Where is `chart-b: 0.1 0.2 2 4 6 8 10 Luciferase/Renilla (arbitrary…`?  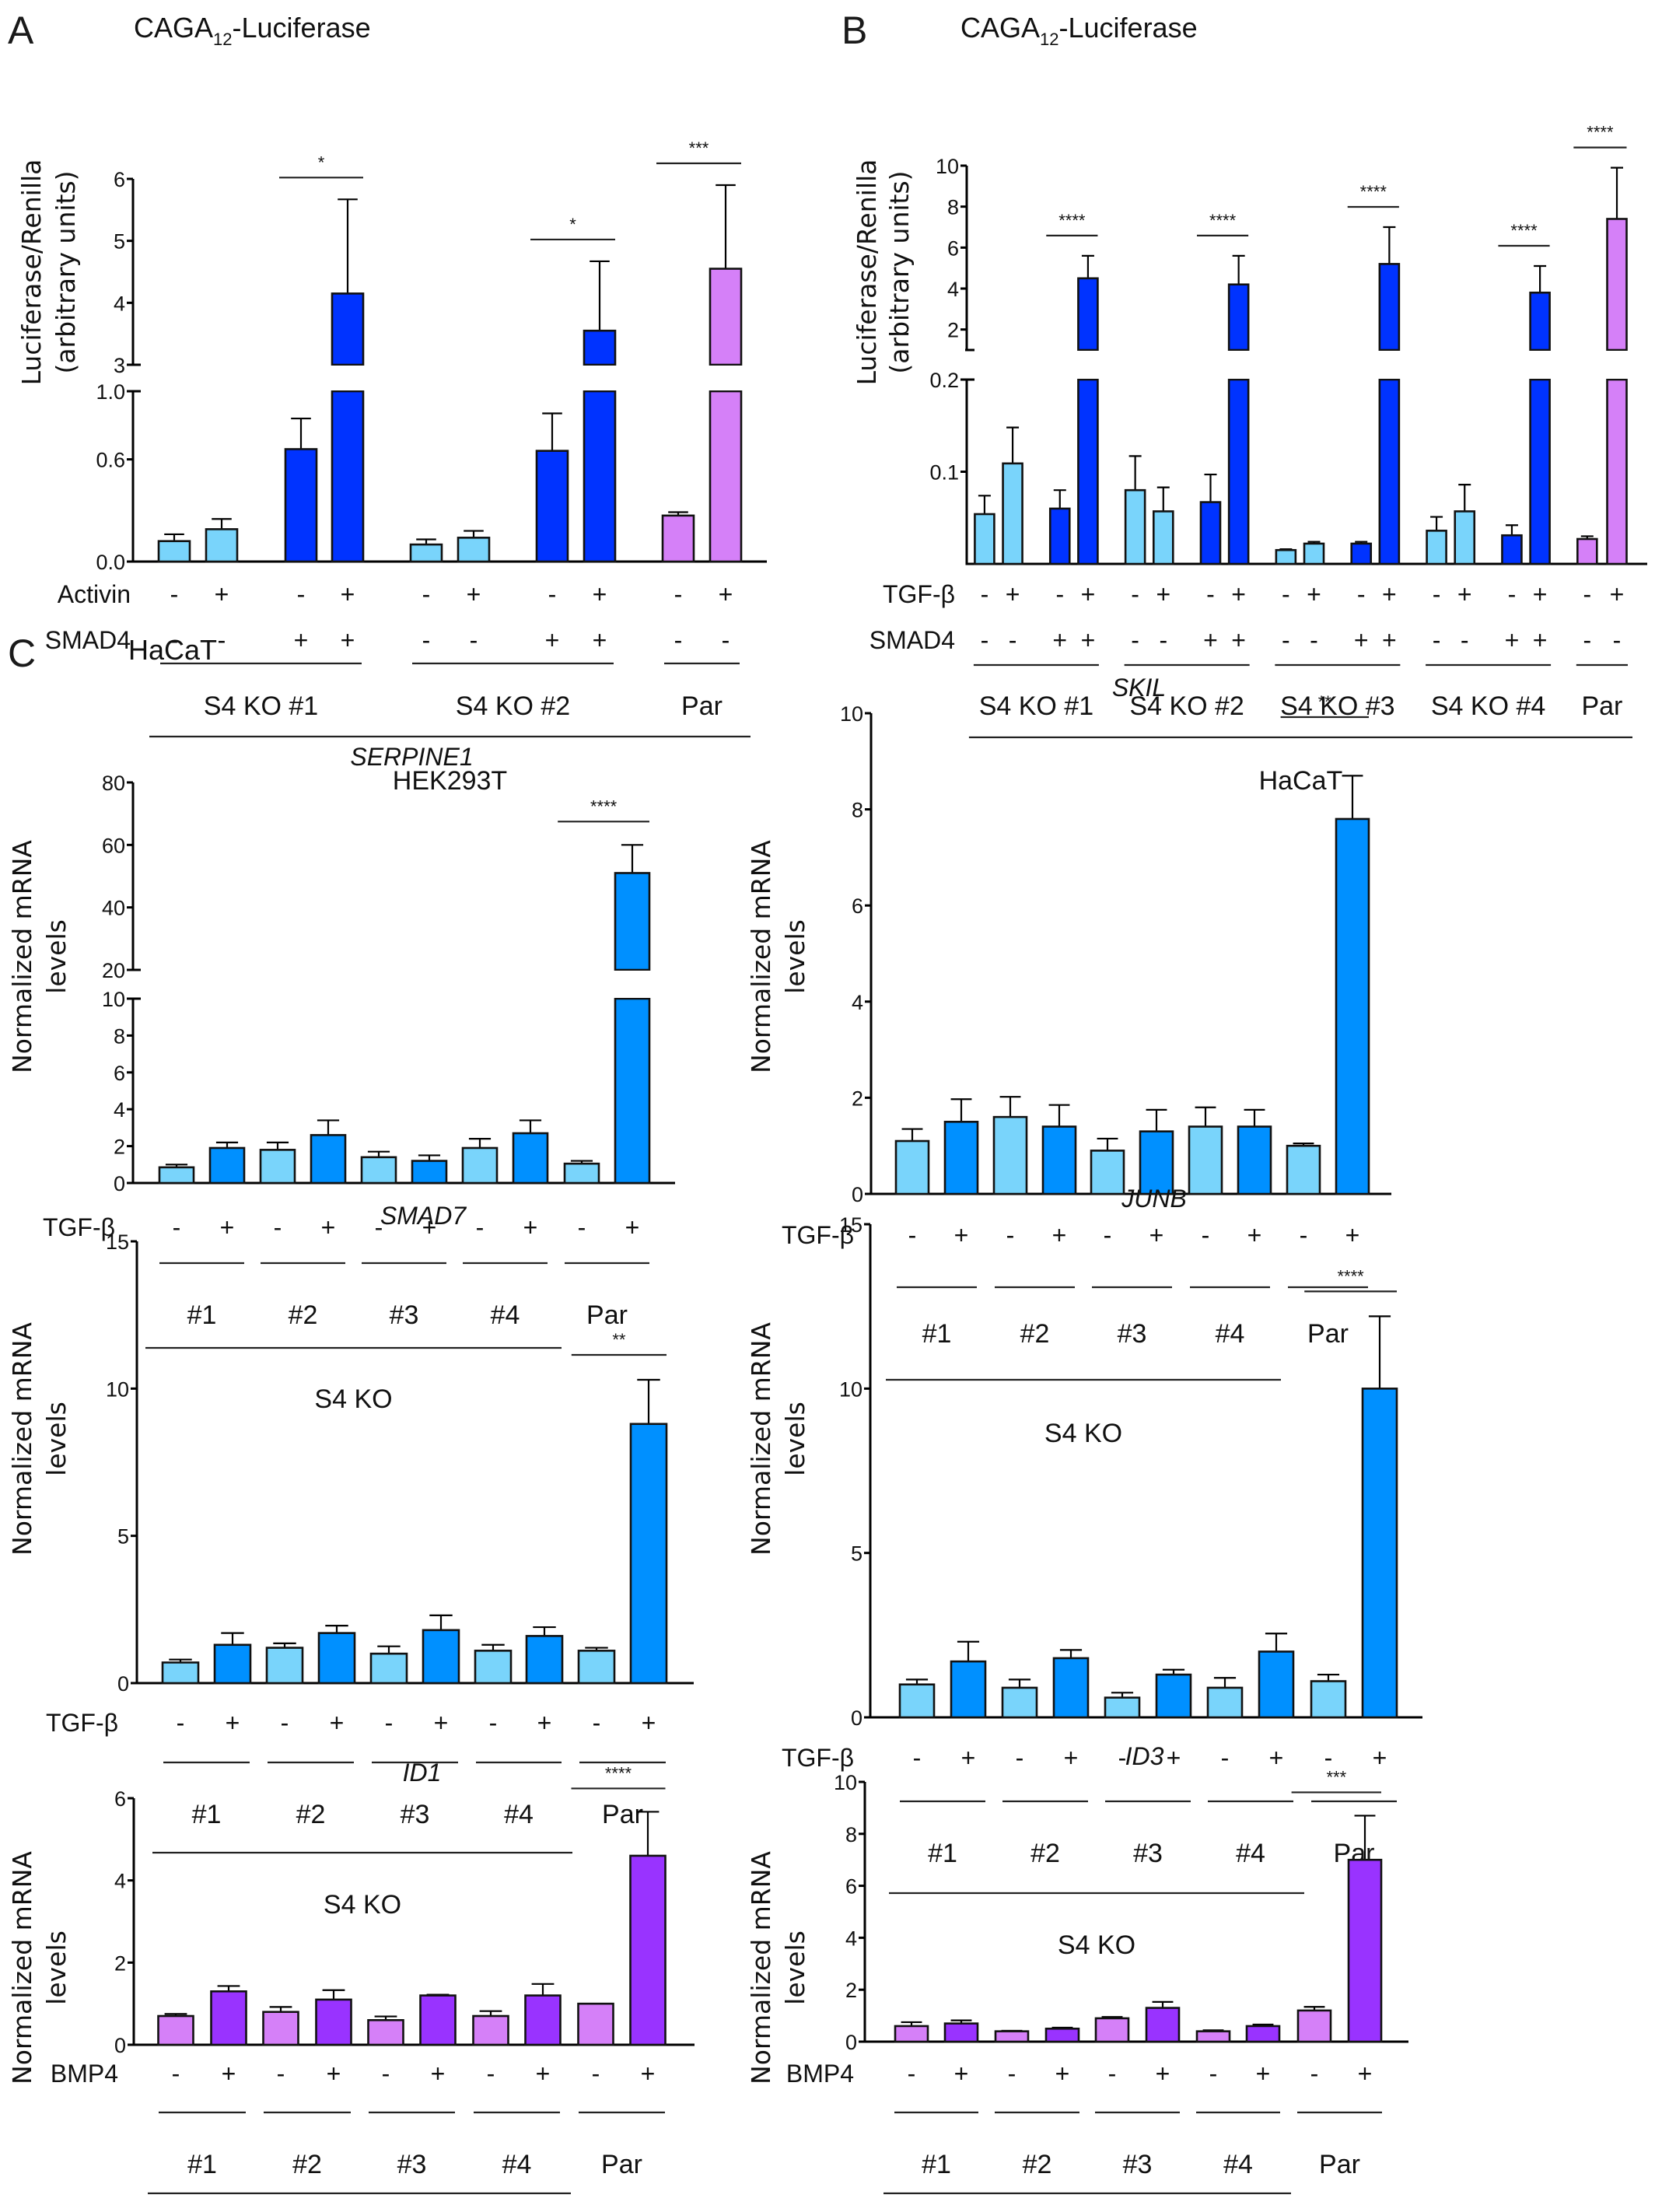 chart-b: 0.1 0.2 2 4 6 8 10 Luciferase/Renilla (arbitrary… is located at coordinates (1249, 460).